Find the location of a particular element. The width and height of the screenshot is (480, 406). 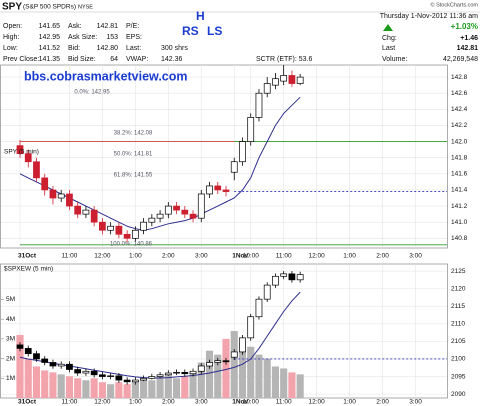

x-tick-label: 31Oct is located at coordinates (27, 402).